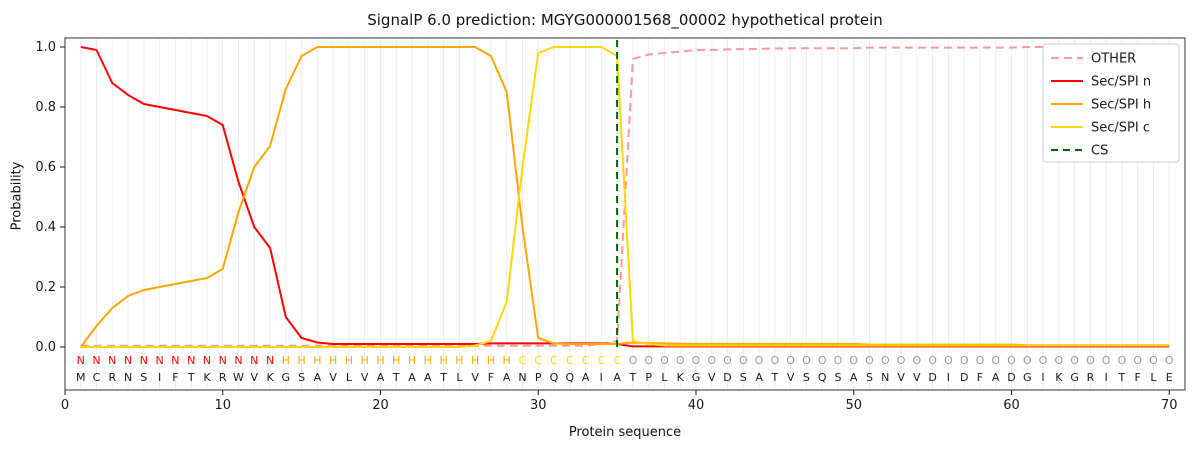 The width and height of the screenshot is (1200, 450). Describe the element at coordinates (45, 167) in the screenshot. I see `svg-text: 0.6` at that location.